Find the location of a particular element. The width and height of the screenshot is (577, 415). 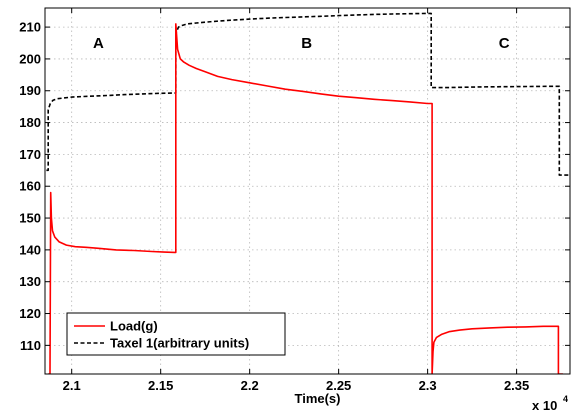

region-label: B is located at coordinates (306, 43).